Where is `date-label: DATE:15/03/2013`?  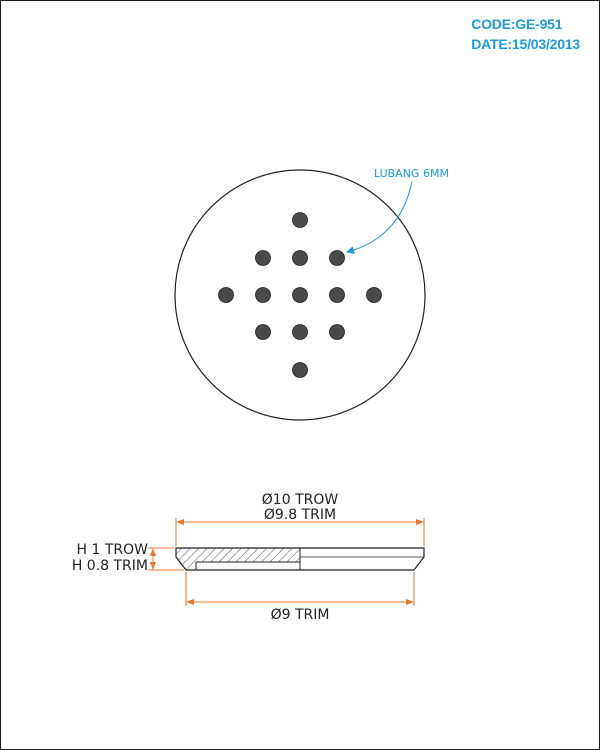
date-label: DATE:15/03/2013 is located at coordinates (525, 44).